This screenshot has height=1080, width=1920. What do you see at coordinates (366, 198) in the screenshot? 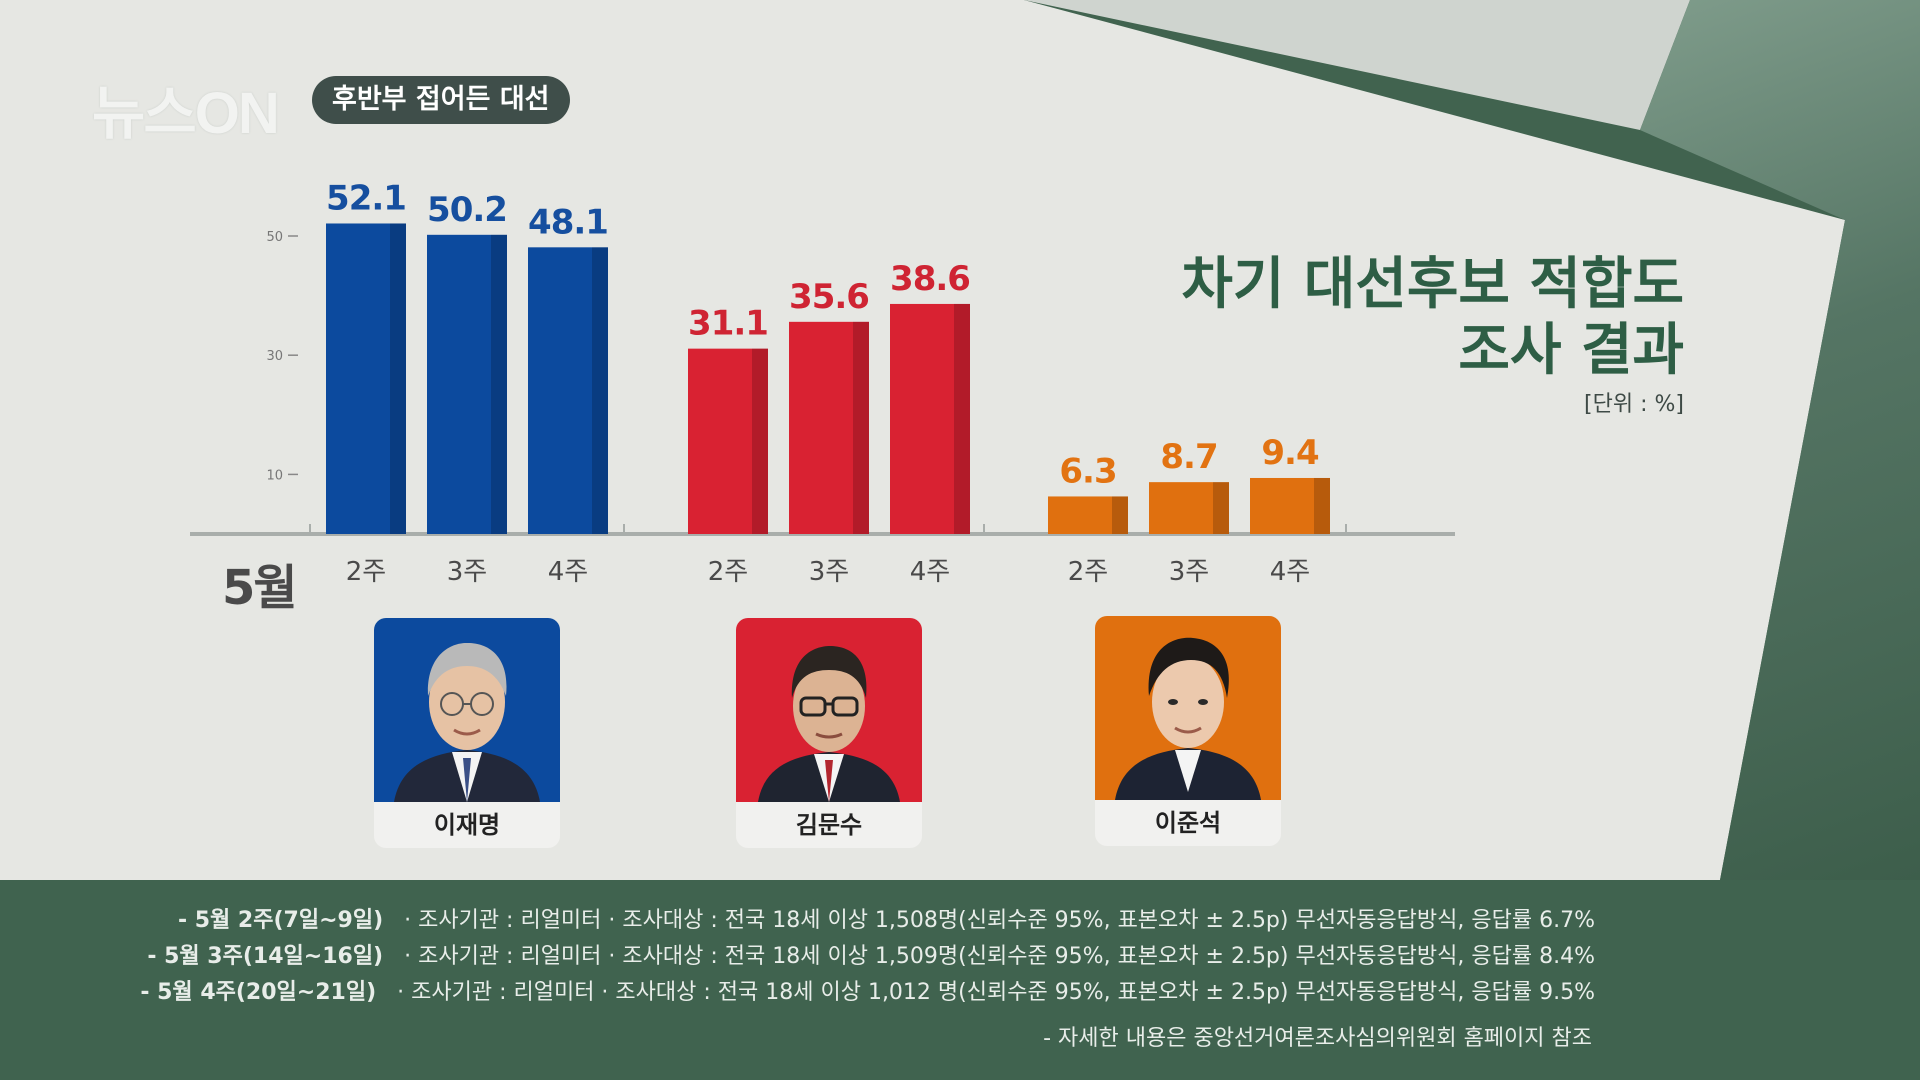
I see `data-label: 52.1` at bounding box center [366, 198].